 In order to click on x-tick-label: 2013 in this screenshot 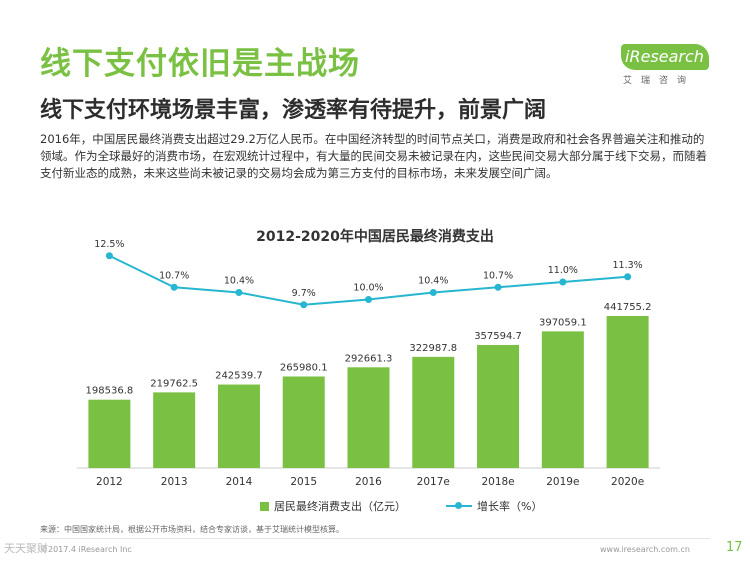, I will do `click(174, 482)`.